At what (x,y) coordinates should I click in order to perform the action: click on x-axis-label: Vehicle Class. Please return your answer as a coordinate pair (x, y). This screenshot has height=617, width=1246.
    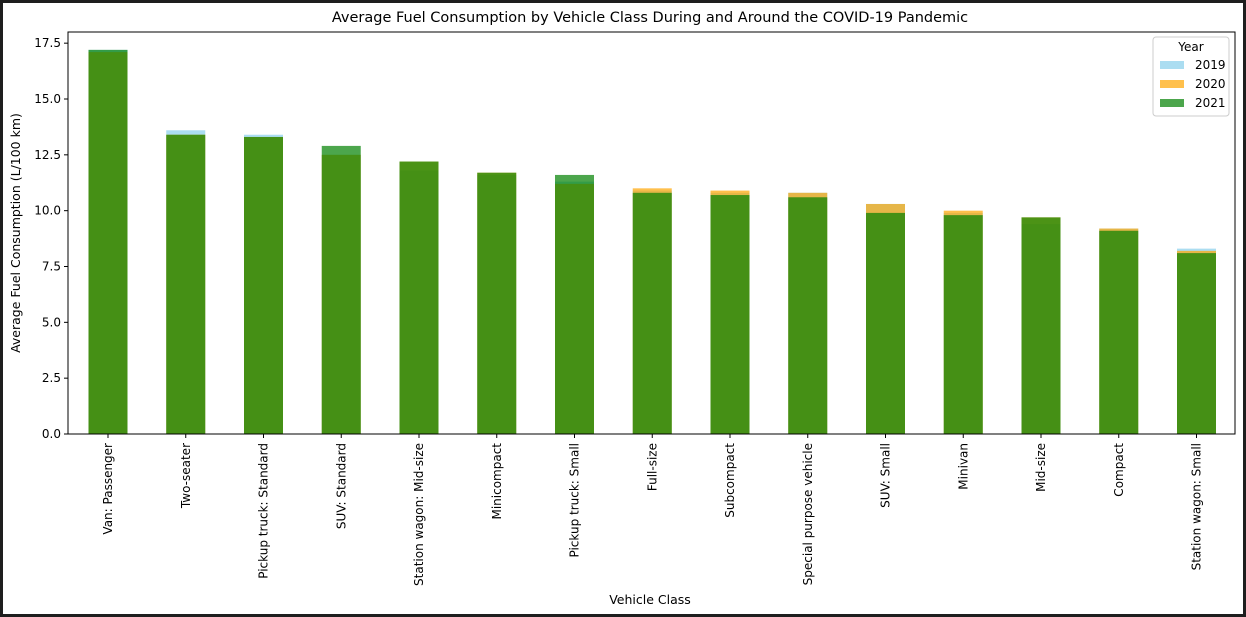
    Looking at the image, I should click on (650, 599).